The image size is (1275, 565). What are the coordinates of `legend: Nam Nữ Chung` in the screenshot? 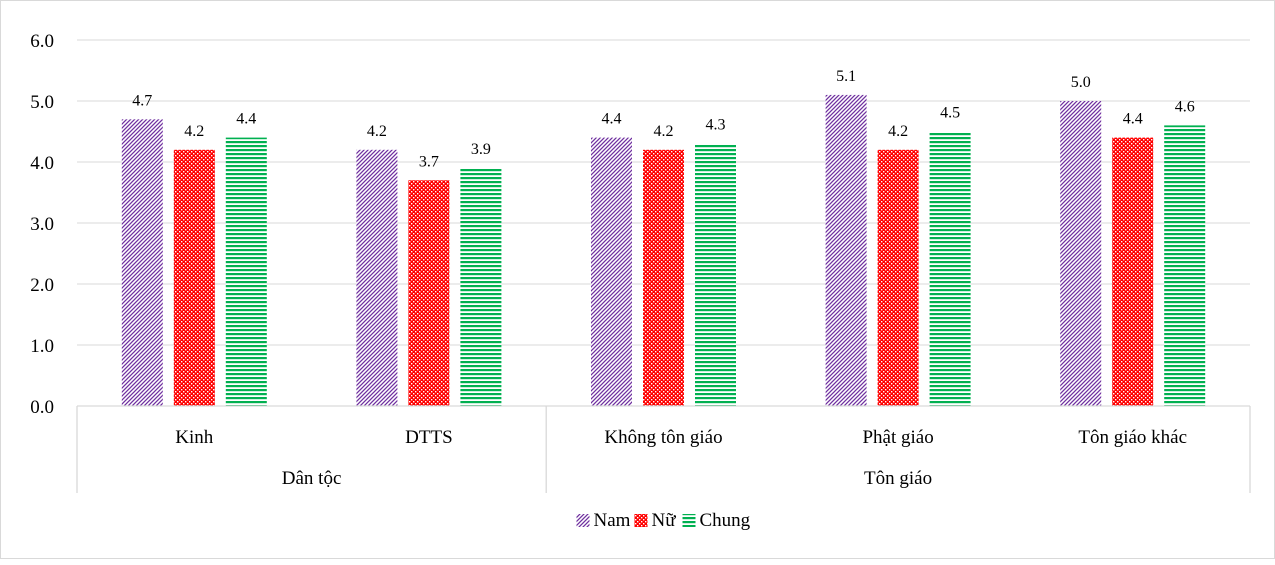 It's located at (663, 520).